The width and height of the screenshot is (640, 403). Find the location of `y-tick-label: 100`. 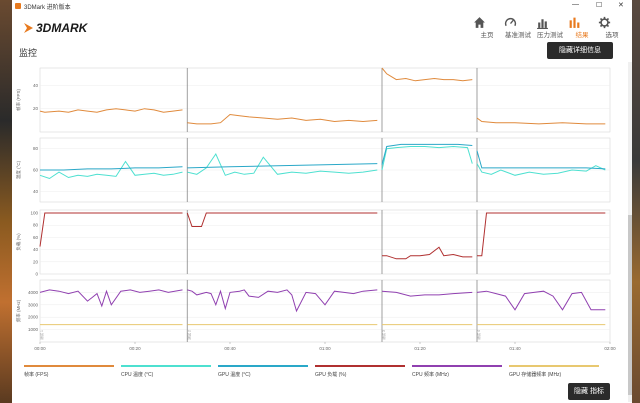

y-tick-label: 100 is located at coordinates (34, 213).